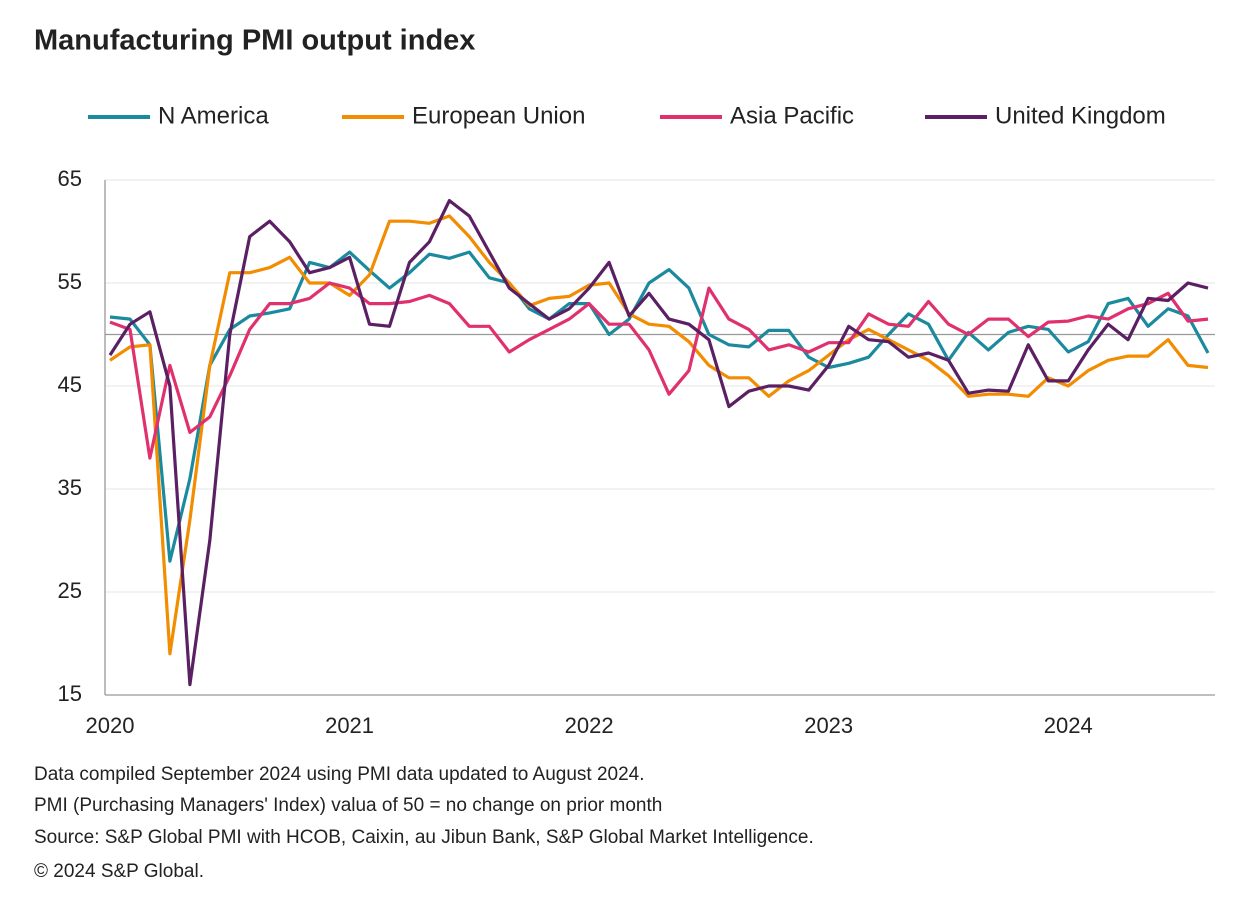 This screenshot has height=919, width=1248. Describe the element at coordinates (828, 725) in the screenshot. I see `x-tick-label: 2023` at that location.